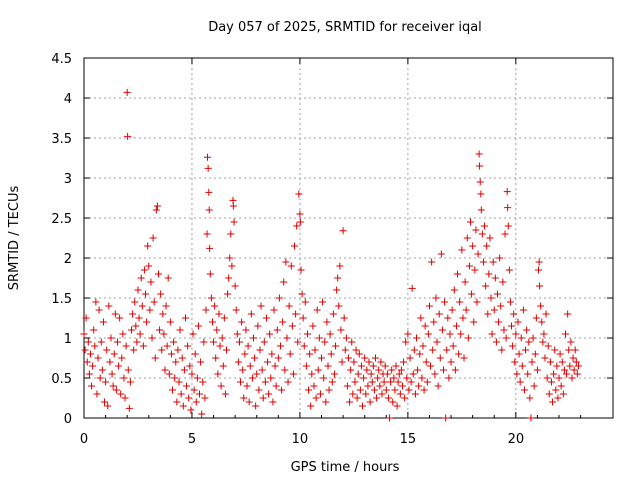  Describe the element at coordinates (68, 419) in the screenshot. I see `y-tick-label: 0` at that location.